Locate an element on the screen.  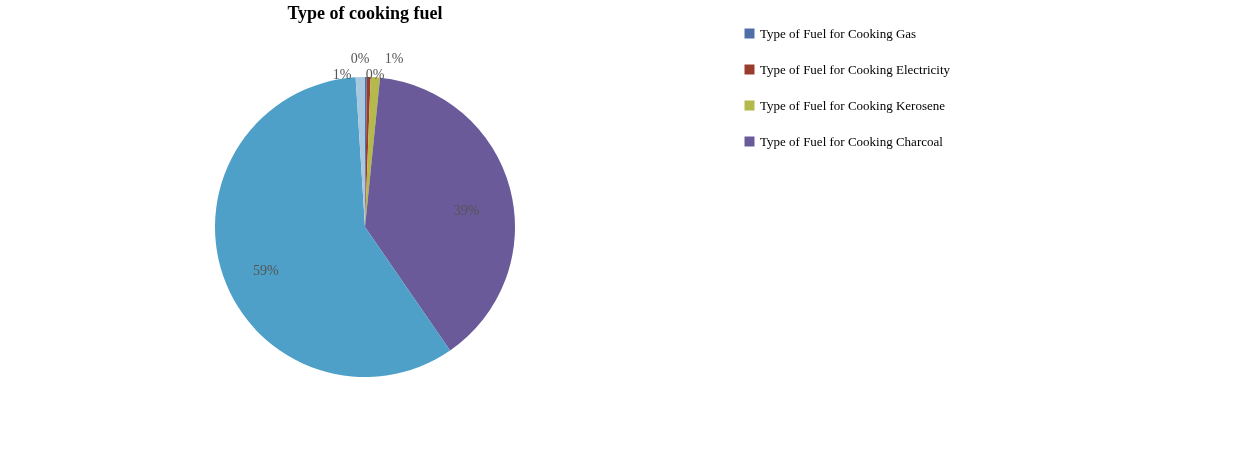
chart-title: Type of cooking fuel is located at coordinates (365, 13).